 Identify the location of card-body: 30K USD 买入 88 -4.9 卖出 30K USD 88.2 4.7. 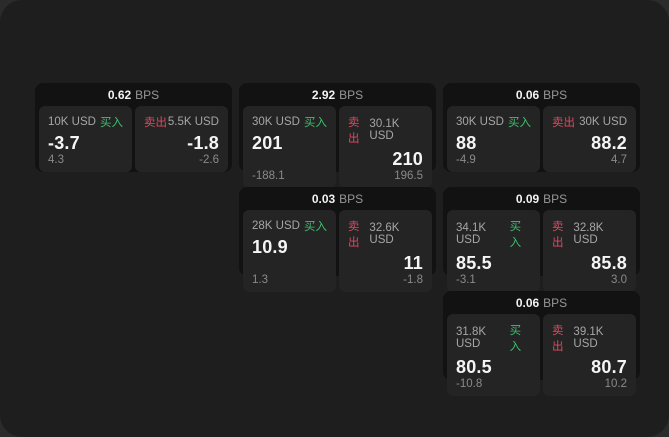
(541, 139).